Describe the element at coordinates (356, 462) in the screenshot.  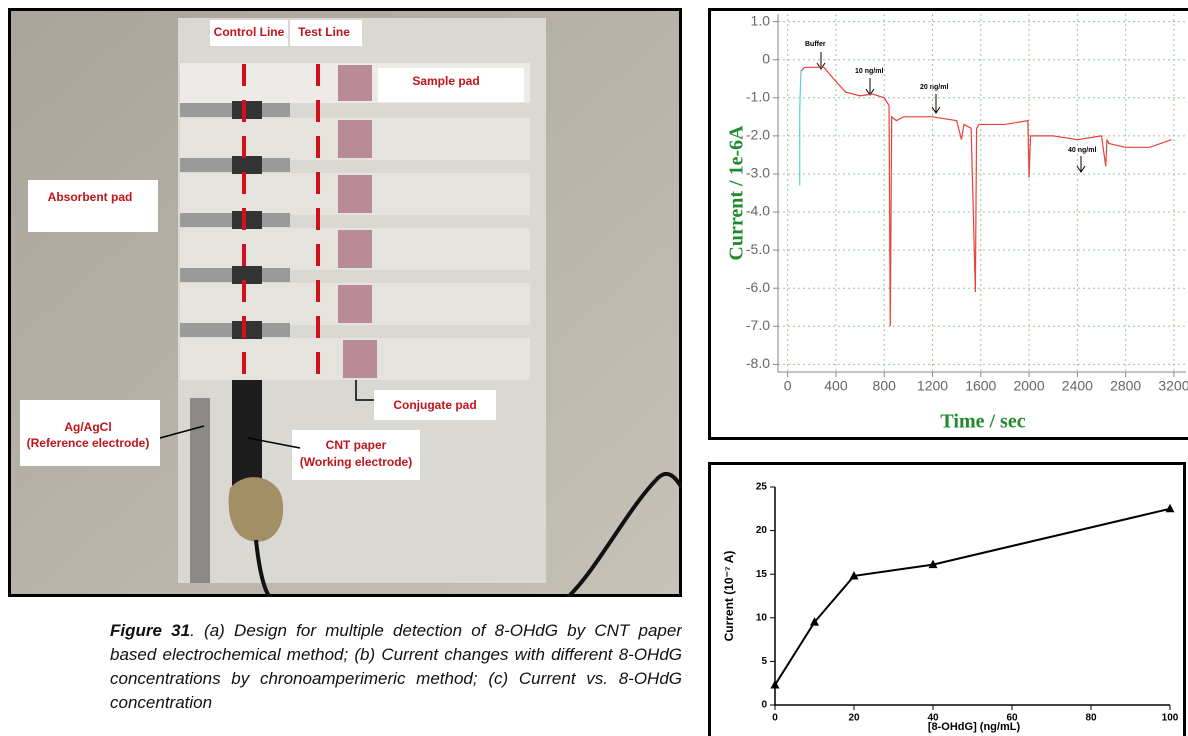
I see `photo-label: (Working electrode)` at that location.